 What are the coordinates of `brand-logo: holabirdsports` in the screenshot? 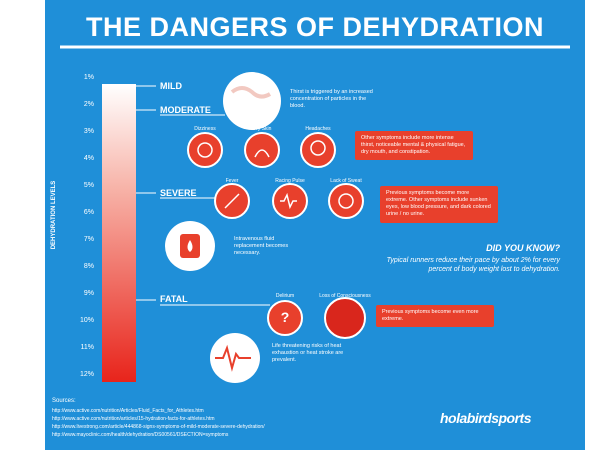 It's located at (486, 418).